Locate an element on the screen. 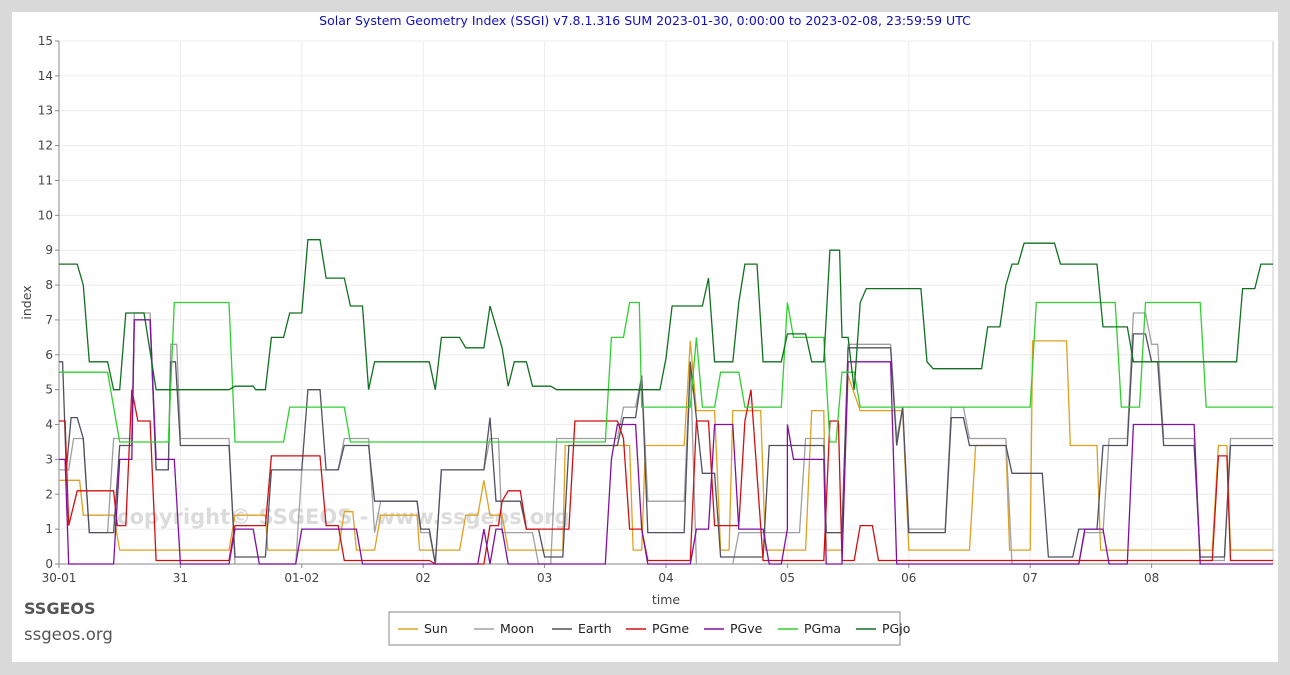  x-tick-label: 08 is located at coordinates (1151, 578).